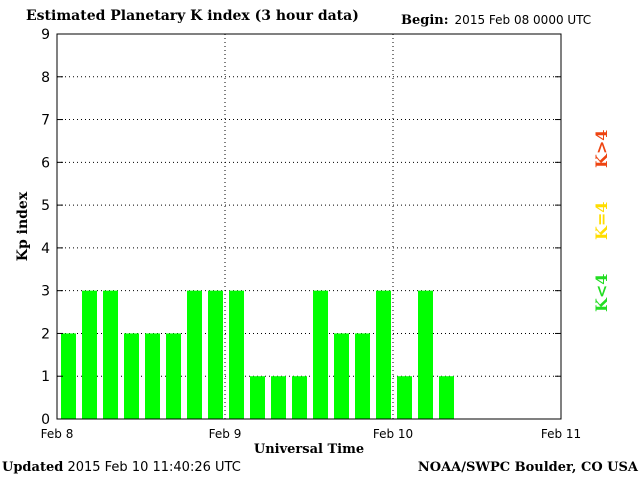 The image size is (640, 480). I want to click on x-tick-label: Feb 9, so click(225, 434).